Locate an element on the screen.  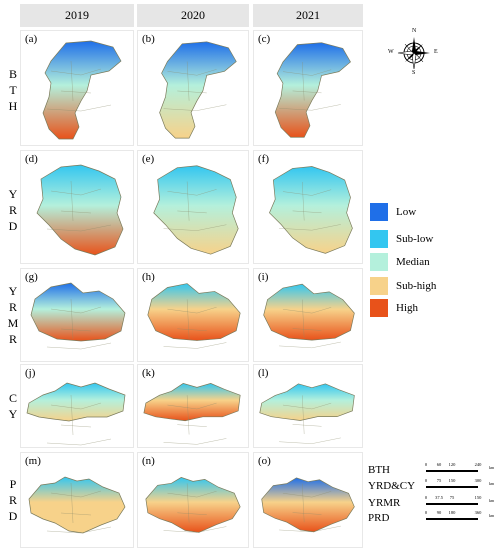
panel-label: (o) is located at coordinates (264, 461).